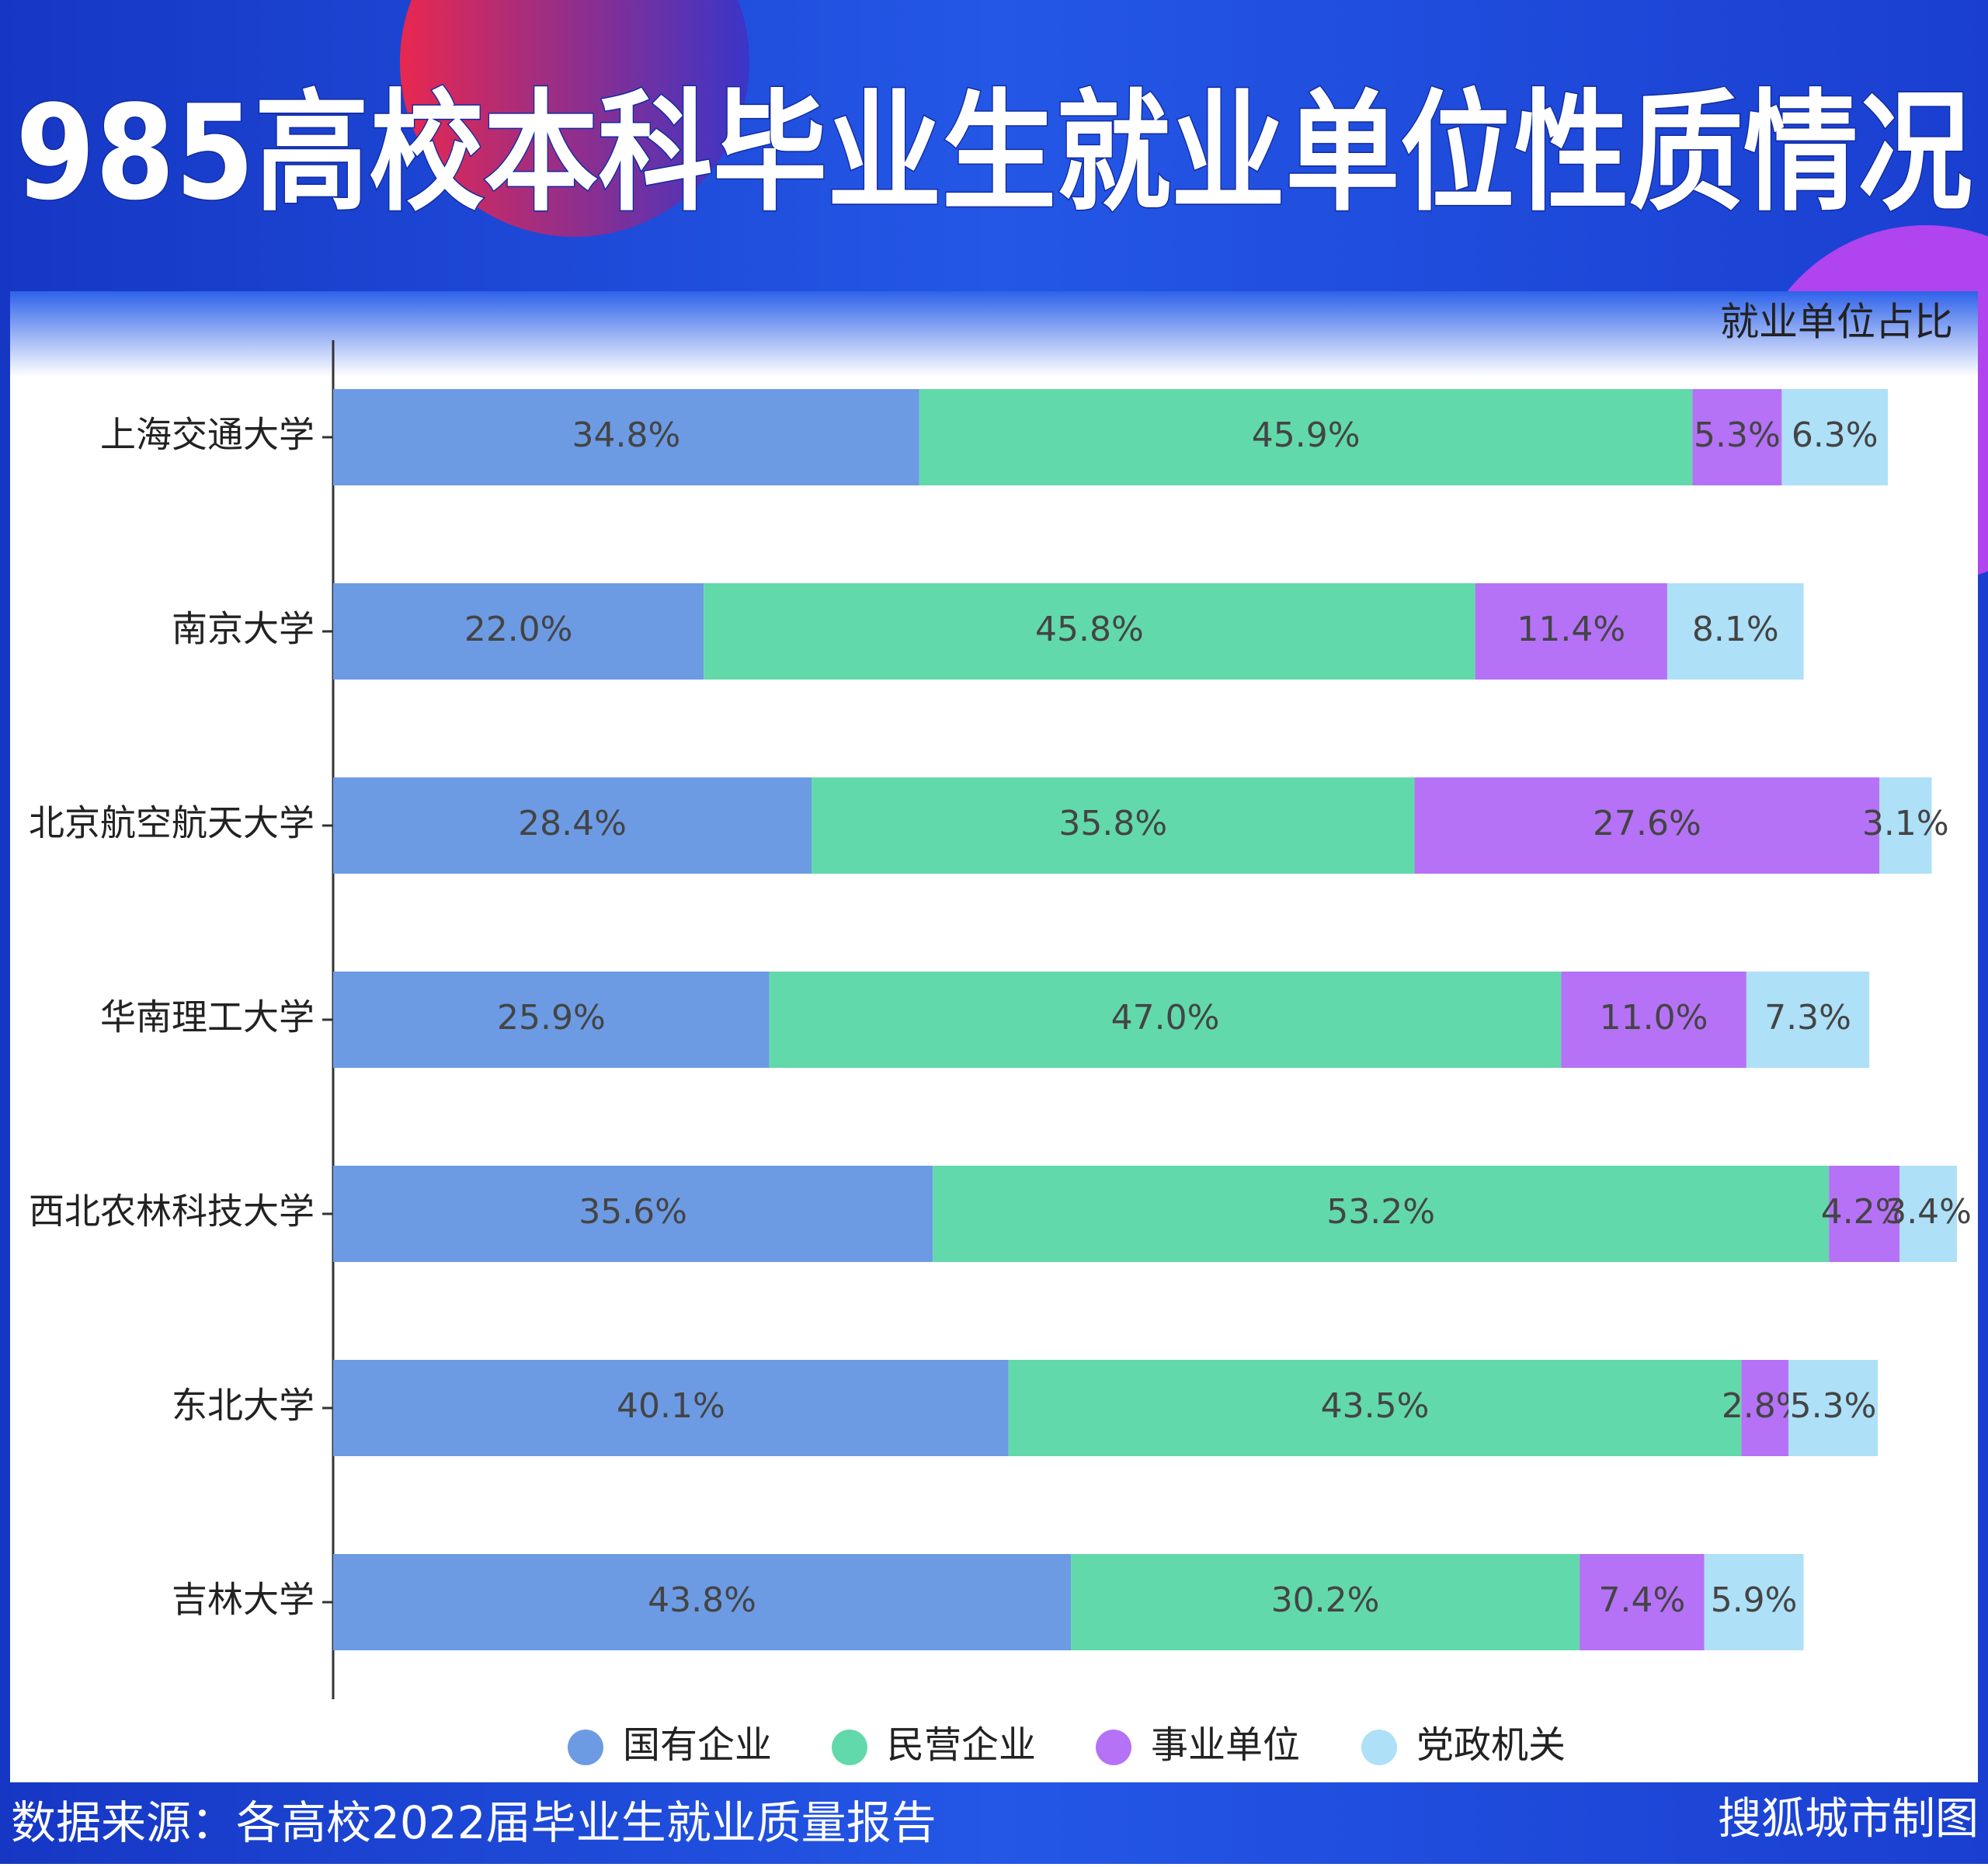  I want to click on subtitle: 就业单位占比, so click(1837, 322).